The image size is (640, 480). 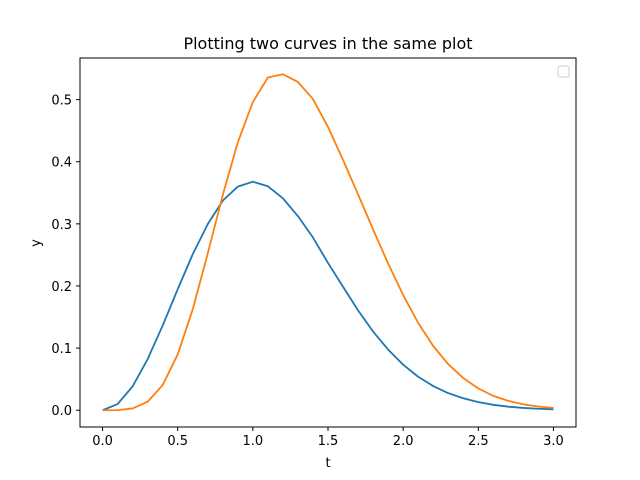 I want to click on y-tick-label: 0.5, so click(x=61, y=101).